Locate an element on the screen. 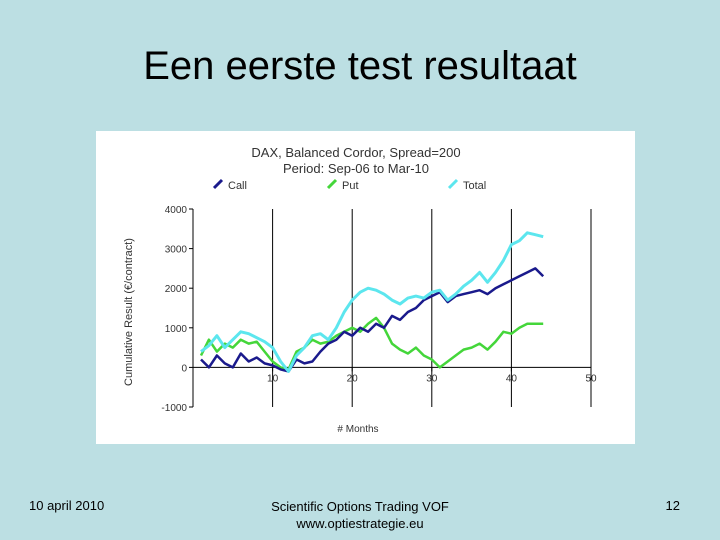 The image size is (720, 540). x-tick-label: 50 is located at coordinates (591, 378).